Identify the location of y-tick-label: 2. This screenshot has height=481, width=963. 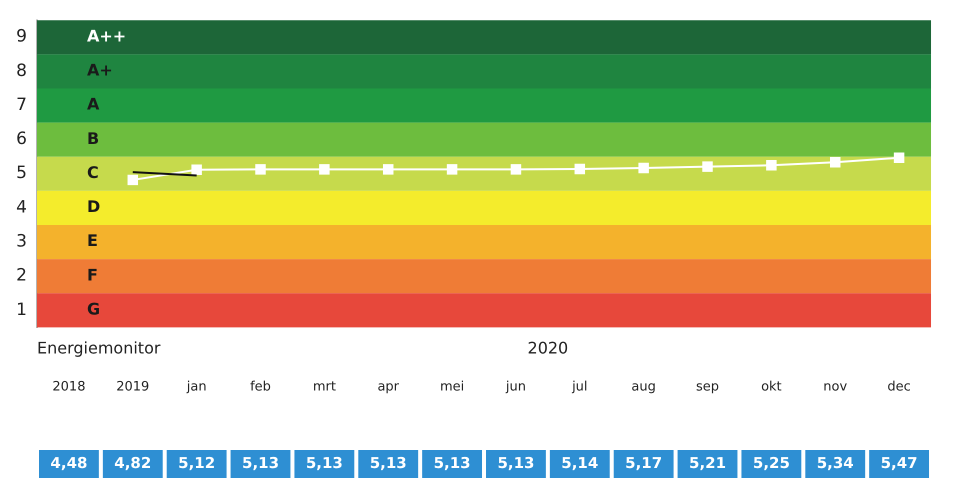
(21, 276).